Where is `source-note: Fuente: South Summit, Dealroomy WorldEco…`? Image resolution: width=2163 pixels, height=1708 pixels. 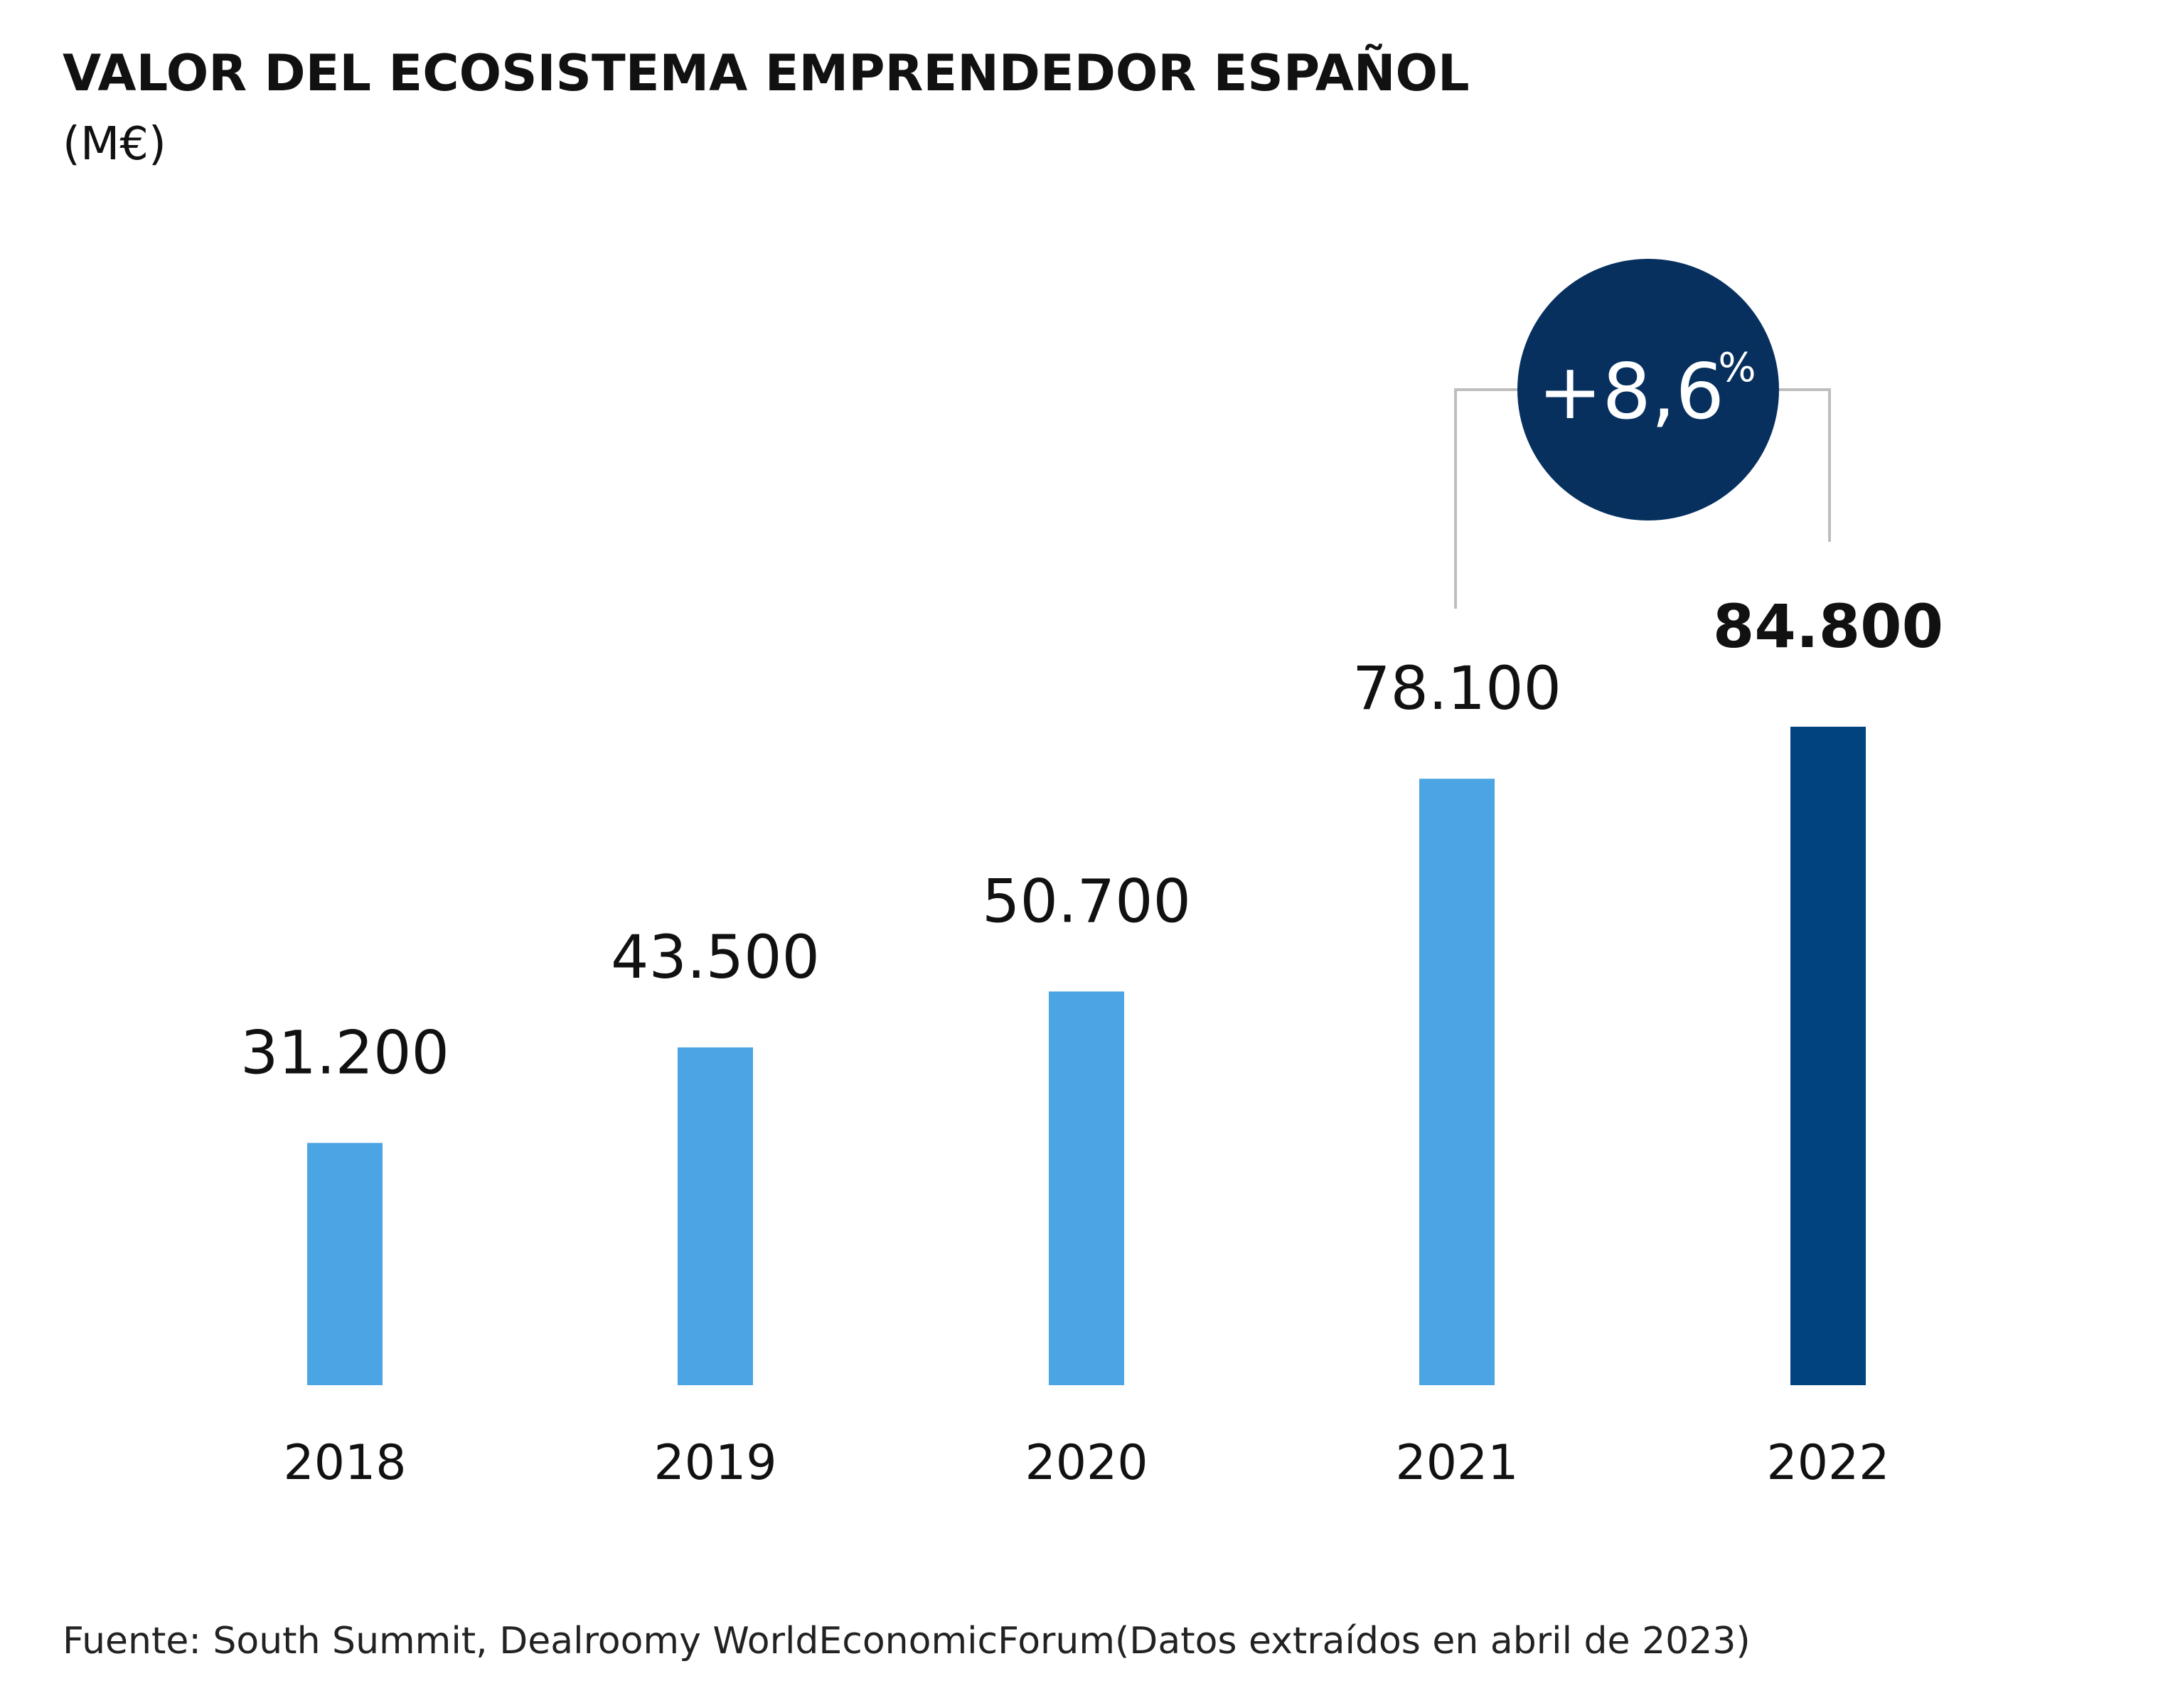 source-note: Fuente: South Summit, Dealroomy WorldEco… is located at coordinates (907, 1641).